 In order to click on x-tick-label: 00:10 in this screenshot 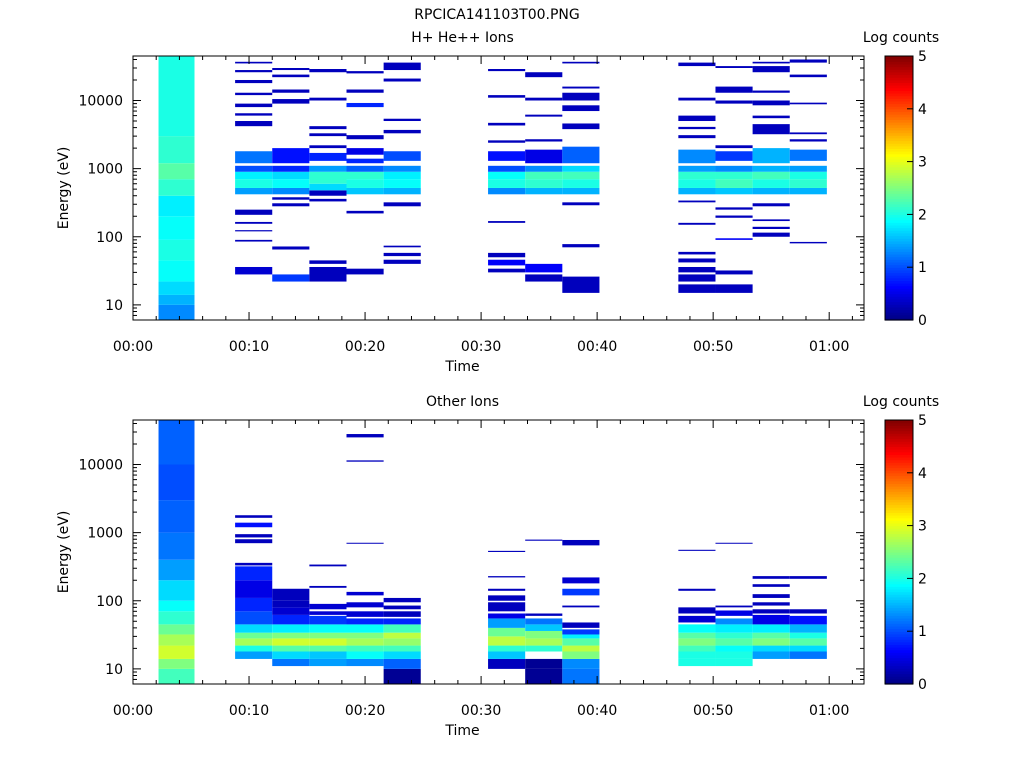, I will do `click(249, 711)`.